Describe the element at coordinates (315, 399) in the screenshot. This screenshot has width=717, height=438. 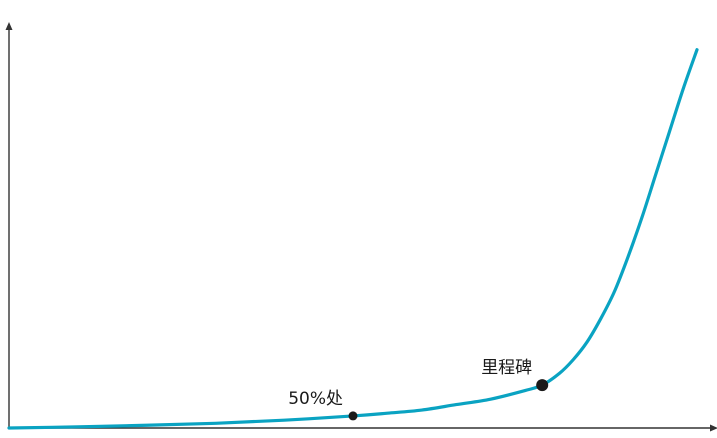
I see `point-label-0: 50%处` at that location.